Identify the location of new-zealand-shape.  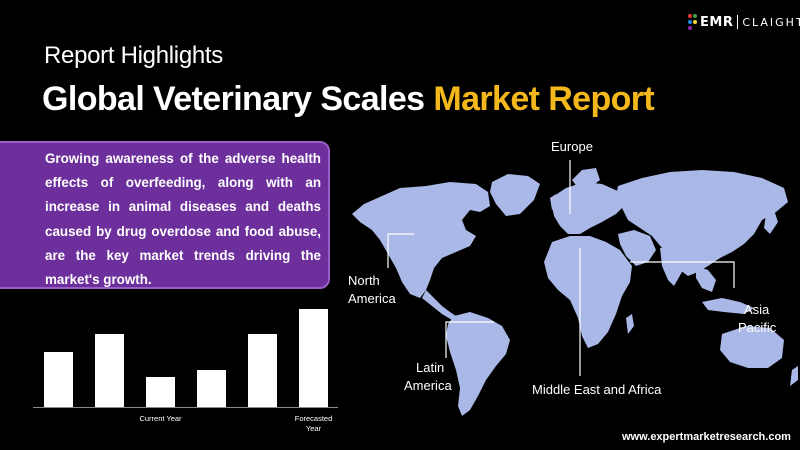
(794, 376).